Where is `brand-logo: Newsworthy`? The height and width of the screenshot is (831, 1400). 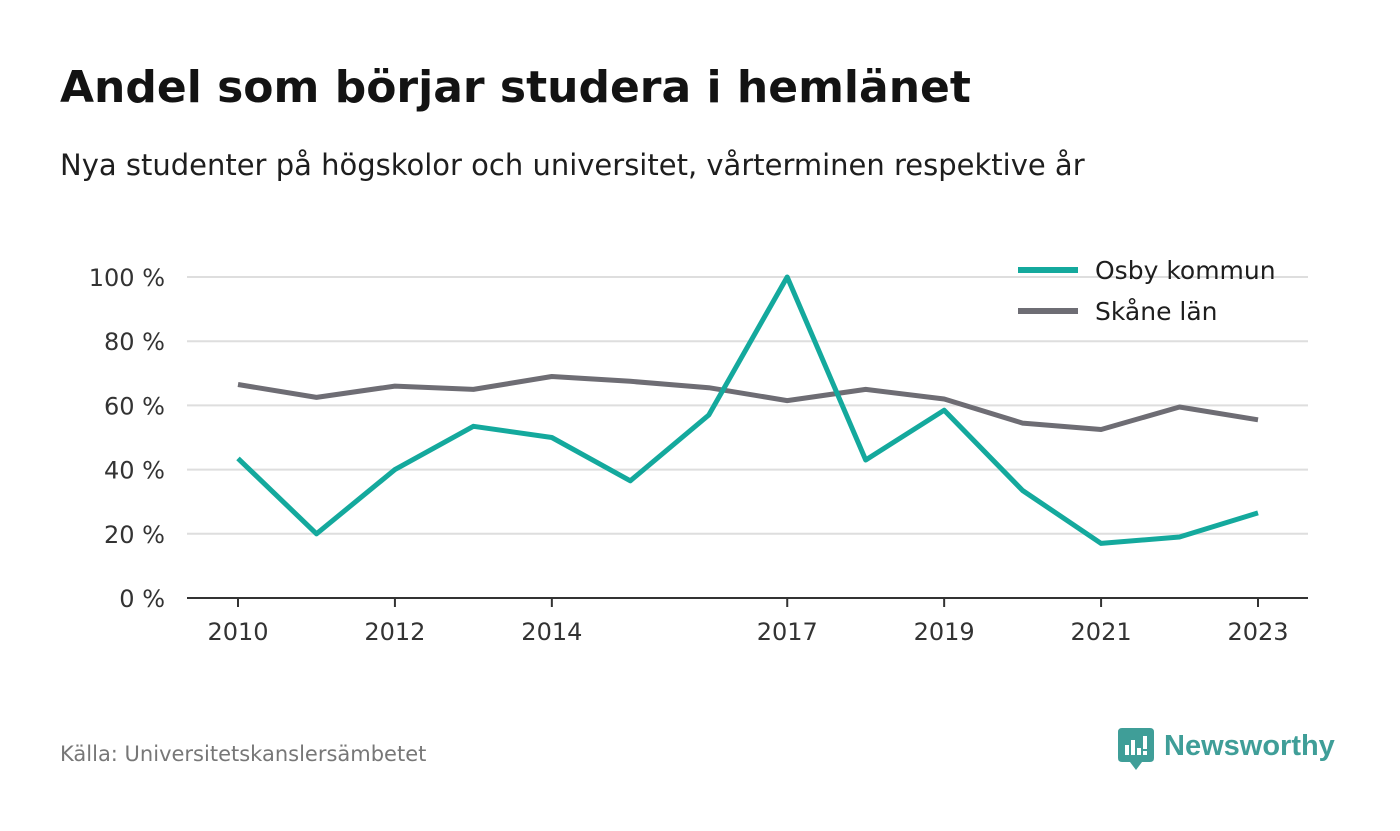
brand-logo: Newsworthy is located at coordinates (1226, 750).